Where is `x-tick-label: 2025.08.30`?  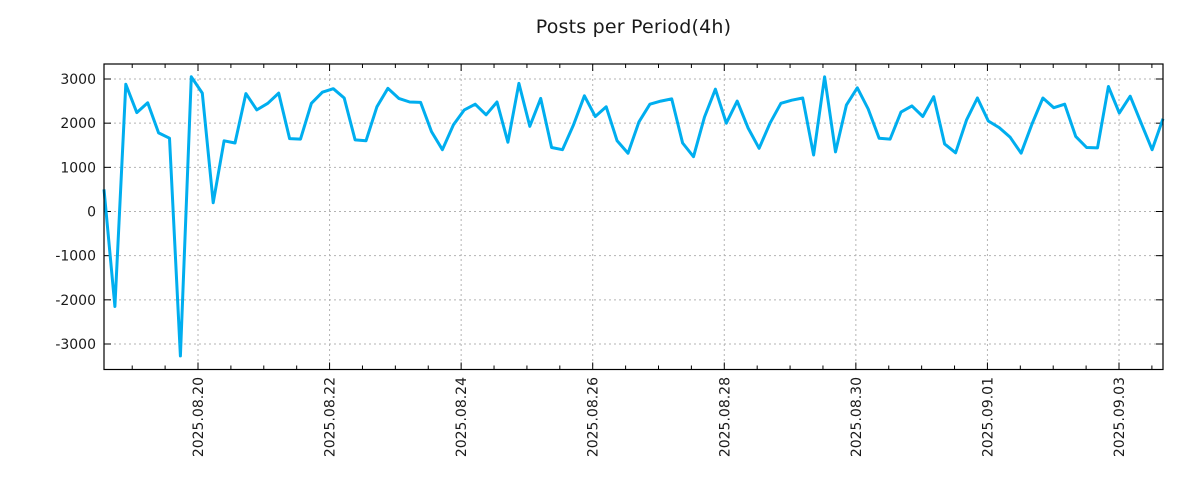
x-tick-label: 2025.08.30 is located at coordinates (857, 417).